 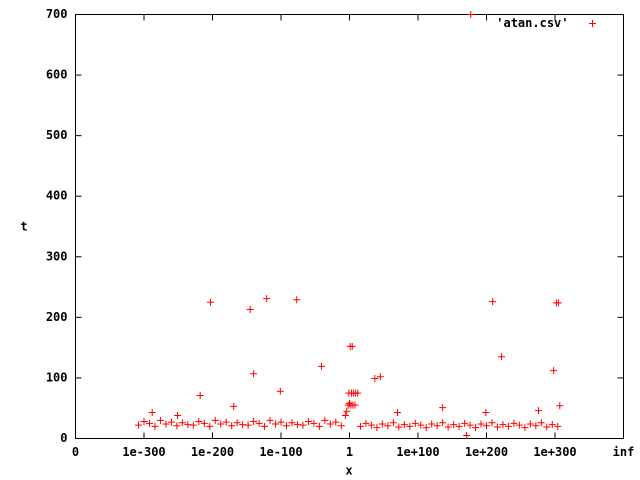 What do you see at coordinates (532, 23) in the screenshot?
I see `legend-label: 'atan.csv'` at bounding box center [532, 23].